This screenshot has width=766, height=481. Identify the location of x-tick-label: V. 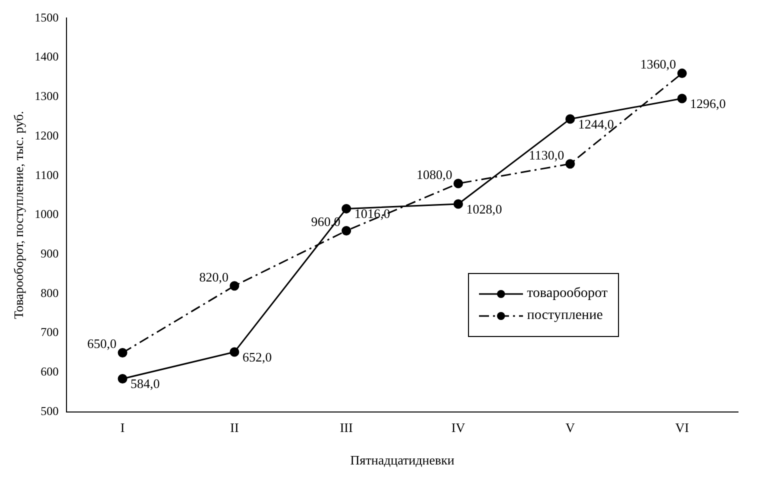
(570, 428).